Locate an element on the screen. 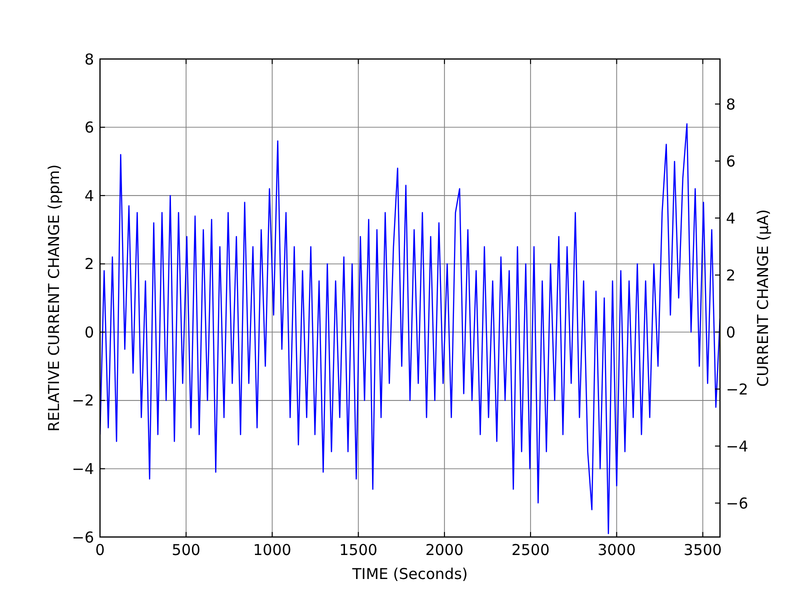  y-tick-label: 8 is located at coordinates (89, 59).